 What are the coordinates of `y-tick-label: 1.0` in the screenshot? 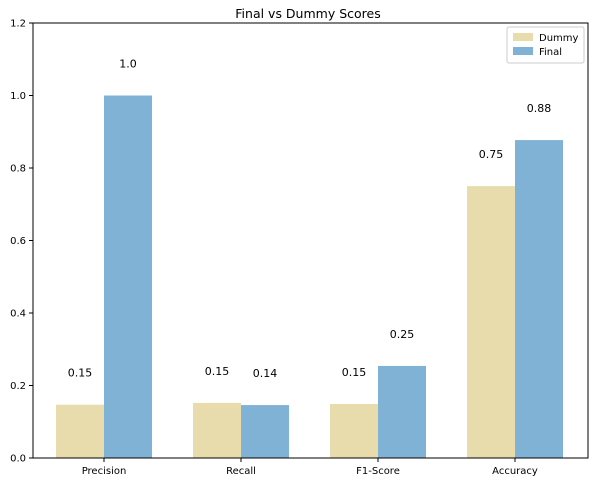 It's located at (18, 96).